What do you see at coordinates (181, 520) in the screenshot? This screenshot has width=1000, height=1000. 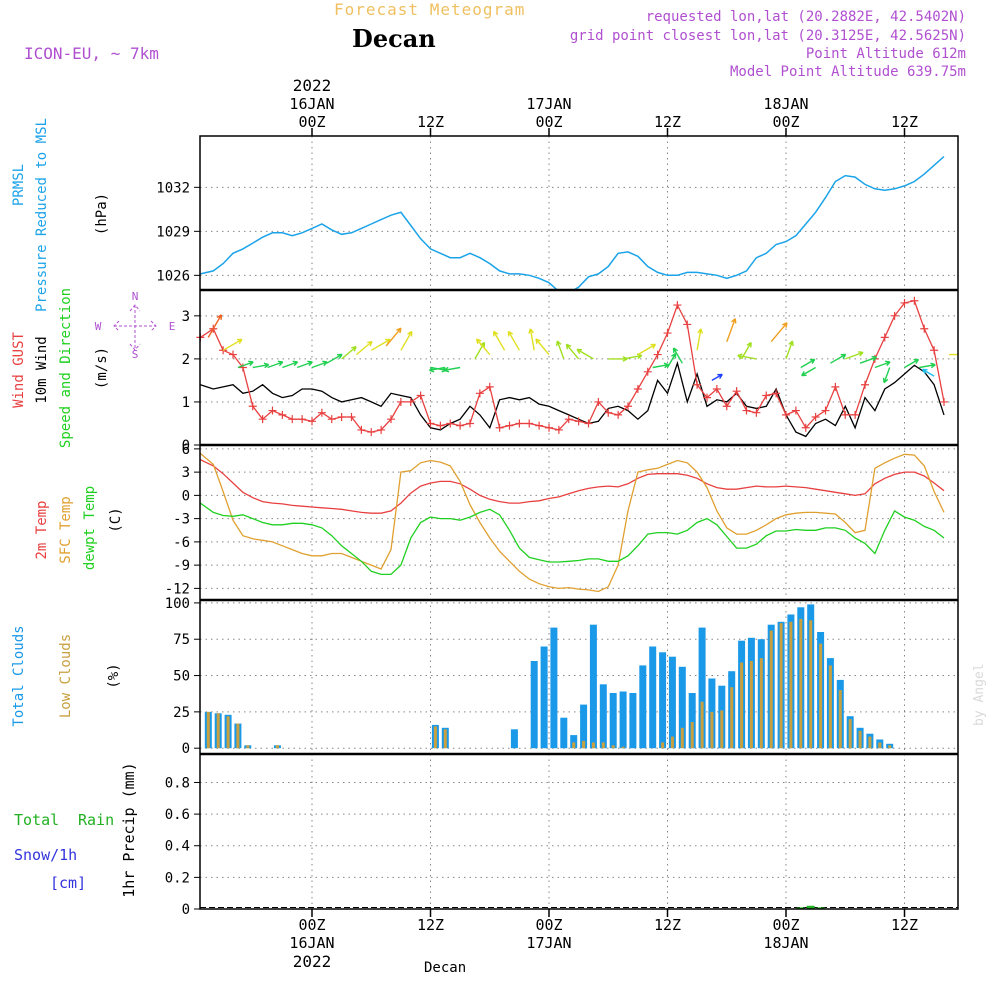 I see `y-tick-label: -3` at bounding box center [181, 520].